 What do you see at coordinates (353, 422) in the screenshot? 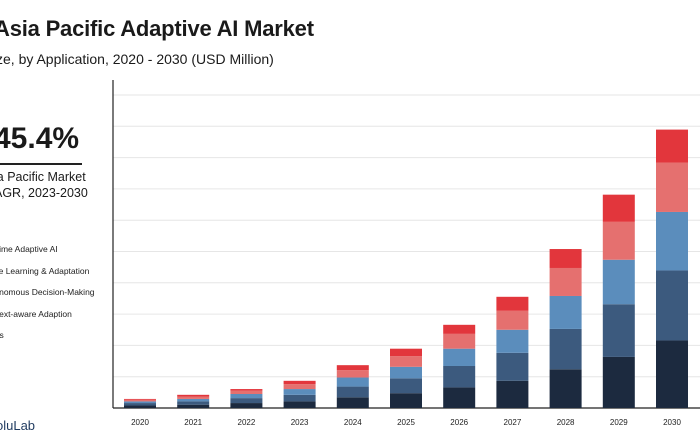
I see `x-tick-label: 2024` at bounding box center [353, 422].